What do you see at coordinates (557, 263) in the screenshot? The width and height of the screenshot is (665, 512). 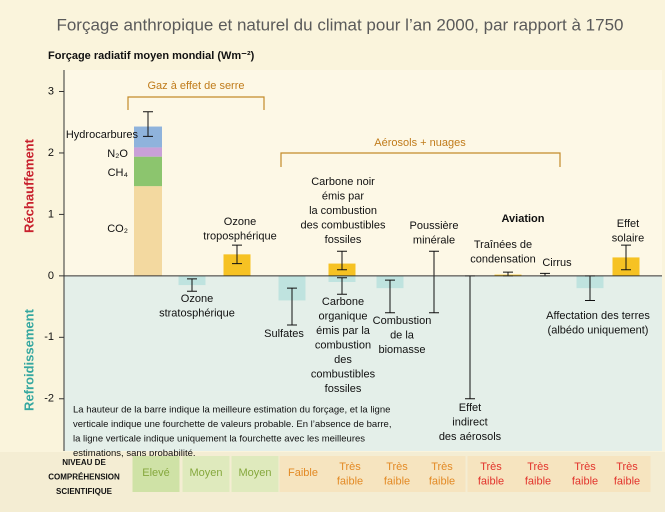 I see `forcing-label: Cirrus` at bounding box center [557, 263].